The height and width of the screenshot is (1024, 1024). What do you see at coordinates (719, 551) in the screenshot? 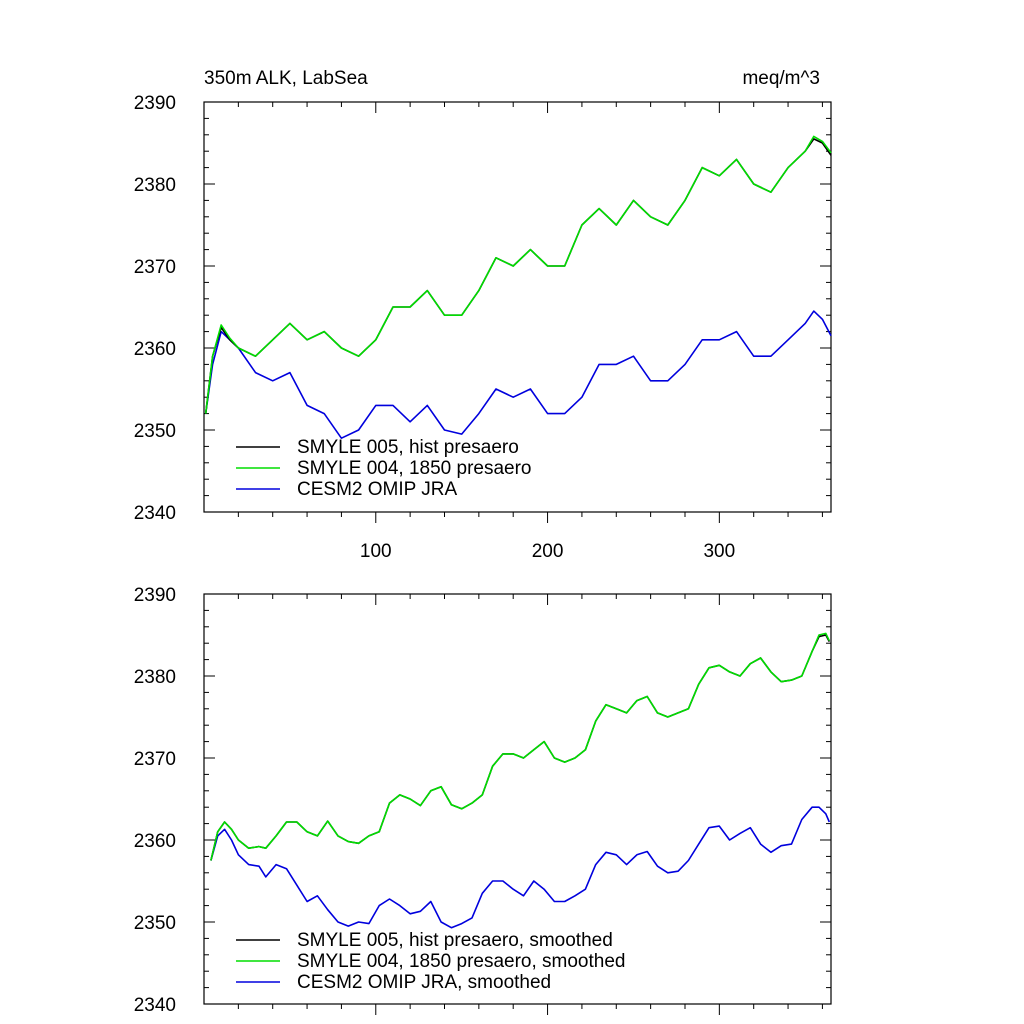
I see `x-tick-label: 300` at bounding box center [719, 551].